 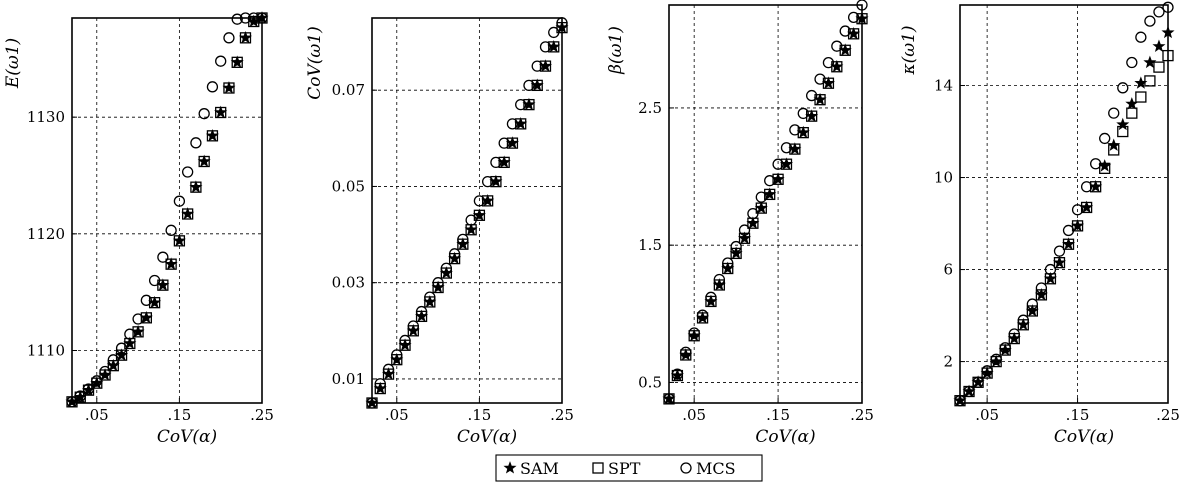 I want to click on legend: SAM SPT MCS, so click(x=629, y=468).